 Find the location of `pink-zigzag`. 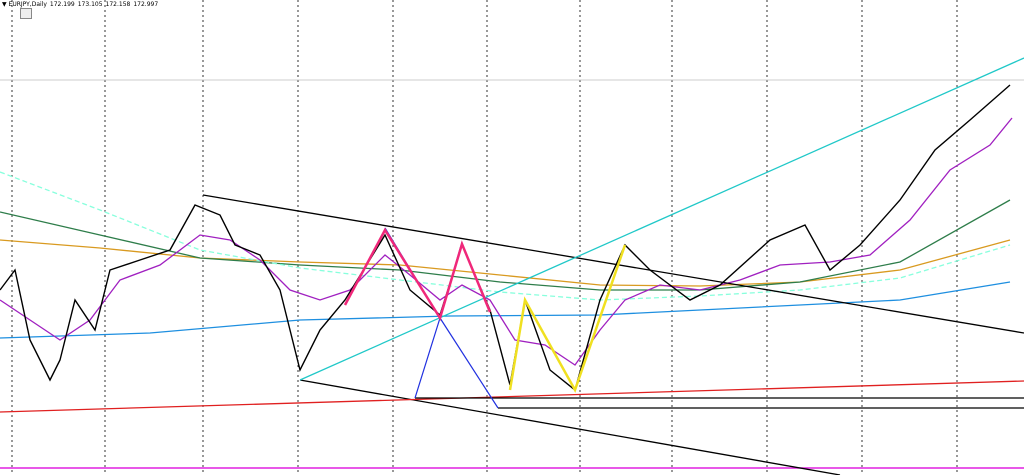

pink-zigzag is located at coordinates (417, 274).